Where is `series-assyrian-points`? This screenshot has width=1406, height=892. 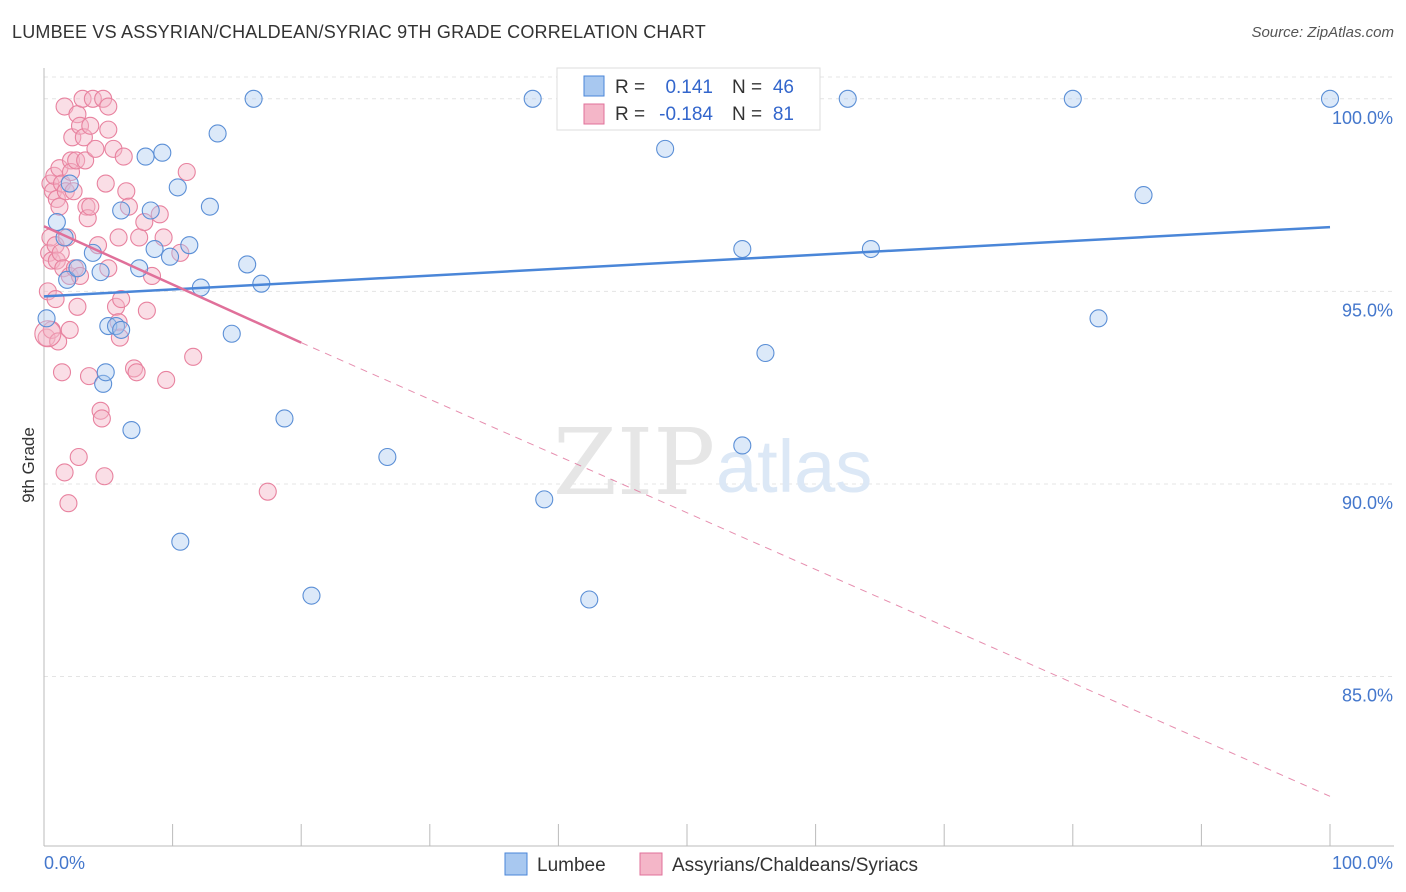
series-assyrian-points is located at coordinates (155, 301).